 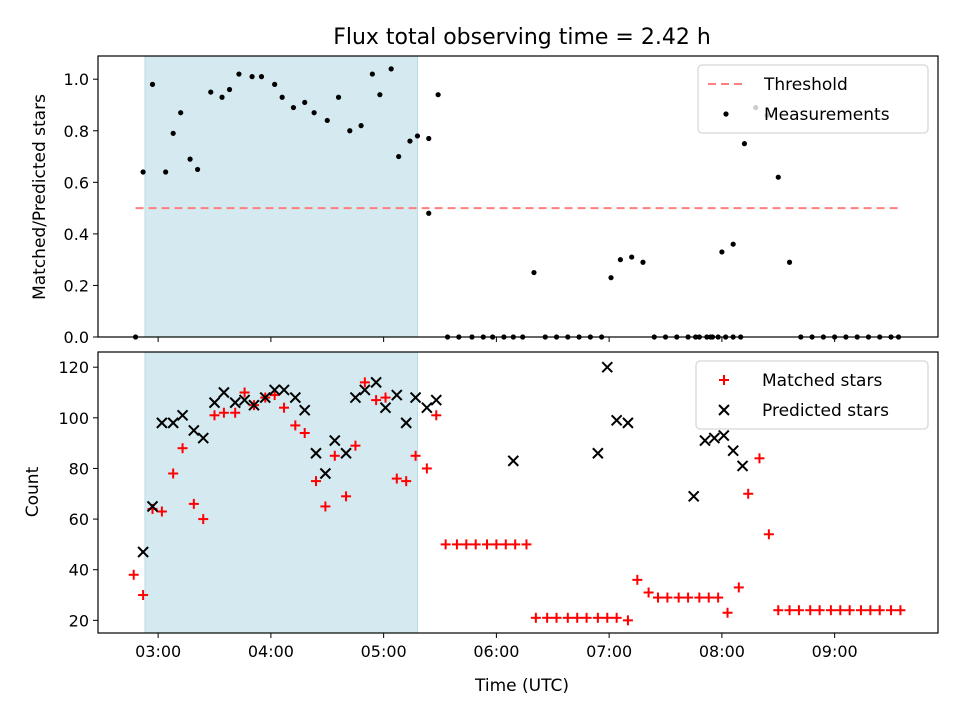 What do you see at coordinates (271, 651) in the screenshot?
I see `x-tick-label: 04:00` at bounding box center [271, 651].